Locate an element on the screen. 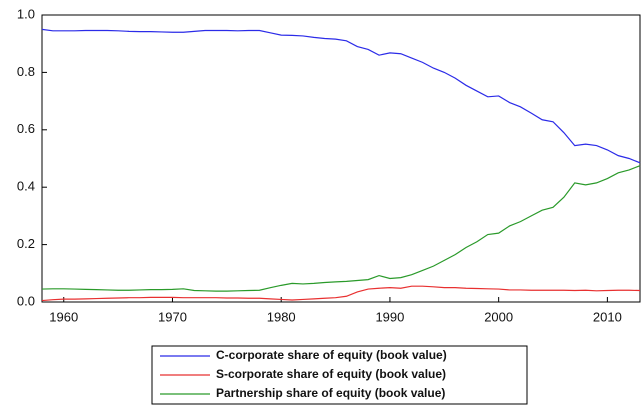 The height and width of the screenshot is (410, 642). x-tick-label: 2010 is located at coordinates (607, 316).